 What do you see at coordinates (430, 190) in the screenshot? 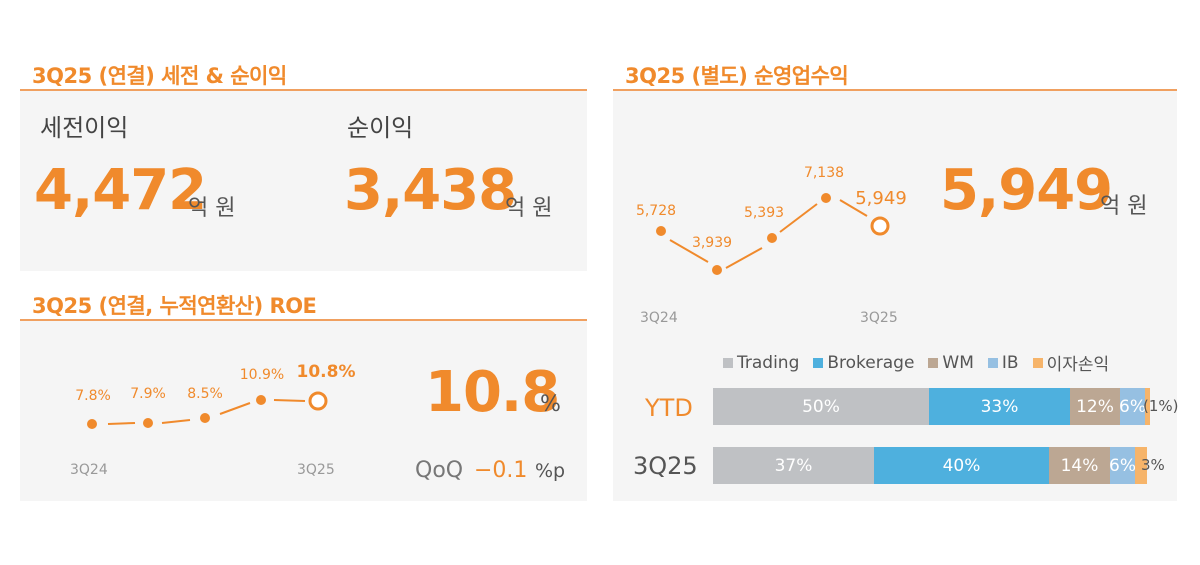
I see `net-value: 3,438` at bounding box center [430, 190].